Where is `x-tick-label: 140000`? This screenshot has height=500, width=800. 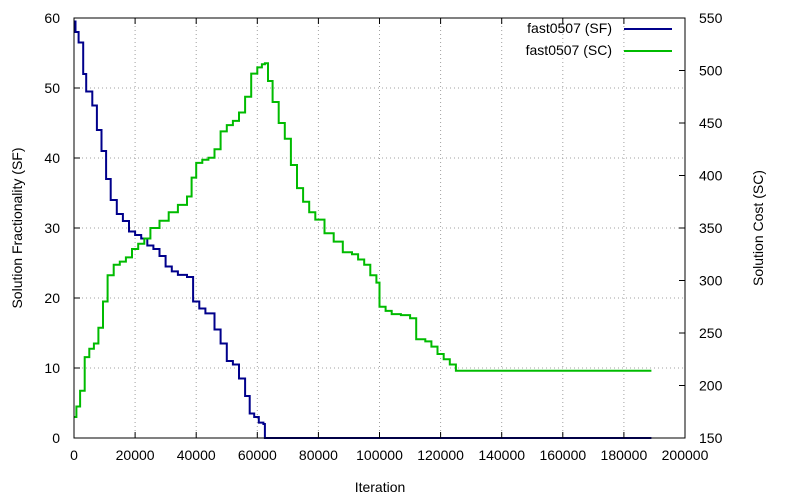
x-tick-label: 140000 is located at coordinates (501, 455).